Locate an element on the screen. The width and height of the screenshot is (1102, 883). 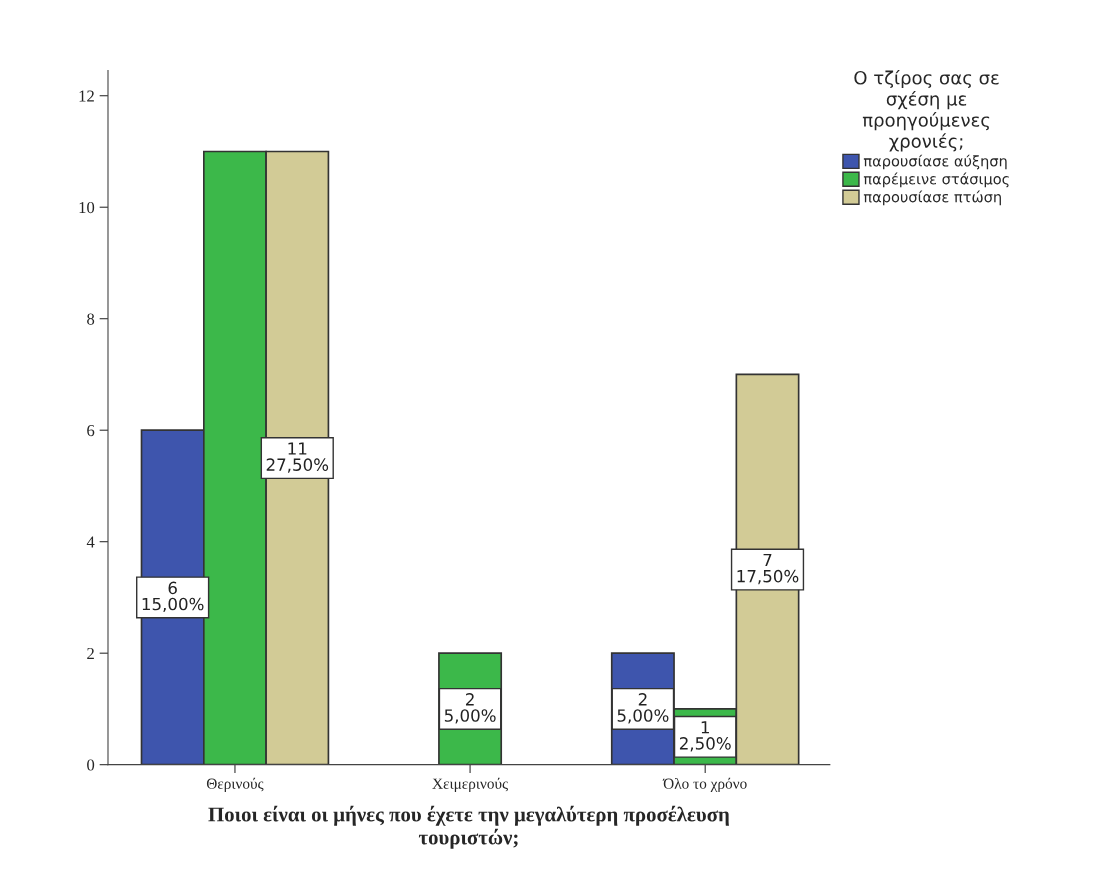
y-tick-label: 2 is located at coordinates (90, 653).